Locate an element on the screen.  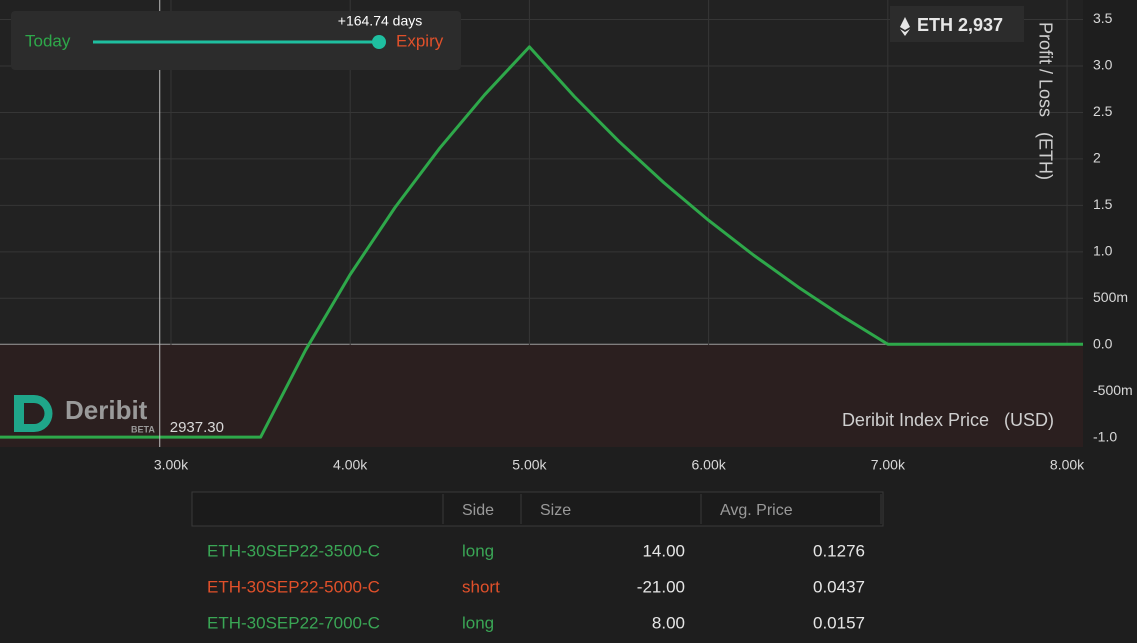
column-header: Size is located at coordinates (555, 510).